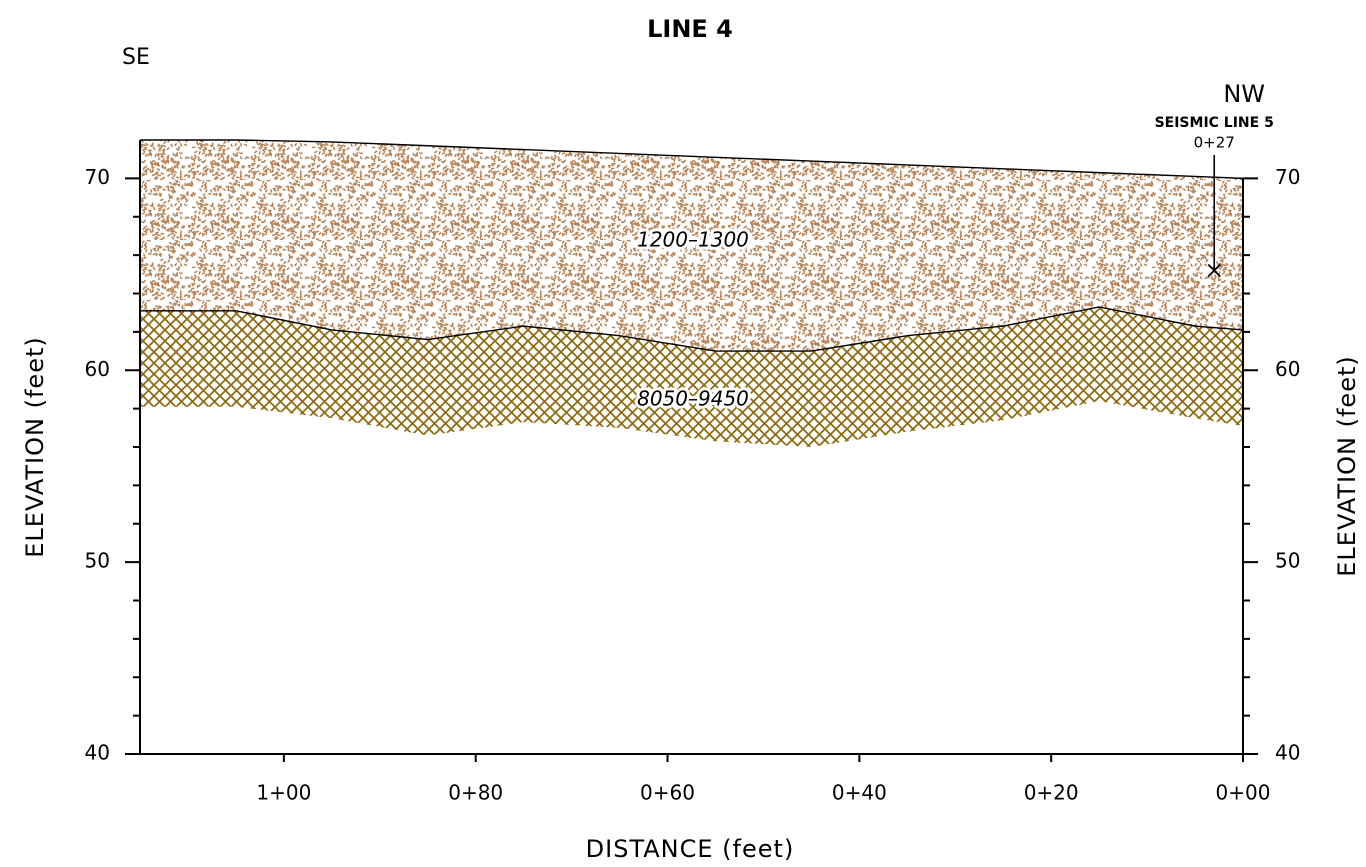 Image resolution: width=1366 pixels, height=867 pixels. Describe the element at coordinates (97, 753) in the screenshot. I see `y-tick-label: 40` at that location.